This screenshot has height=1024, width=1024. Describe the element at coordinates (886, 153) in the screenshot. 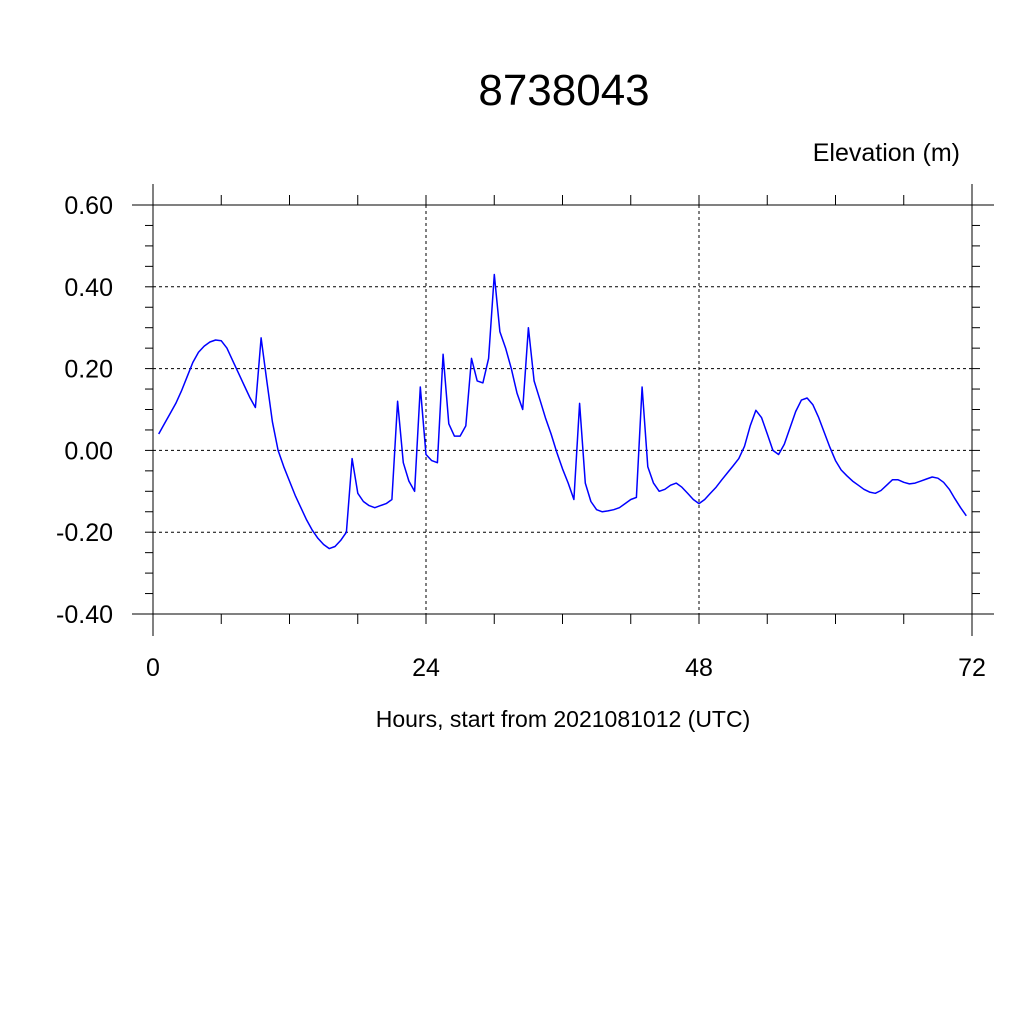

I see `y-axis-label: Elevation (m)` at that location.